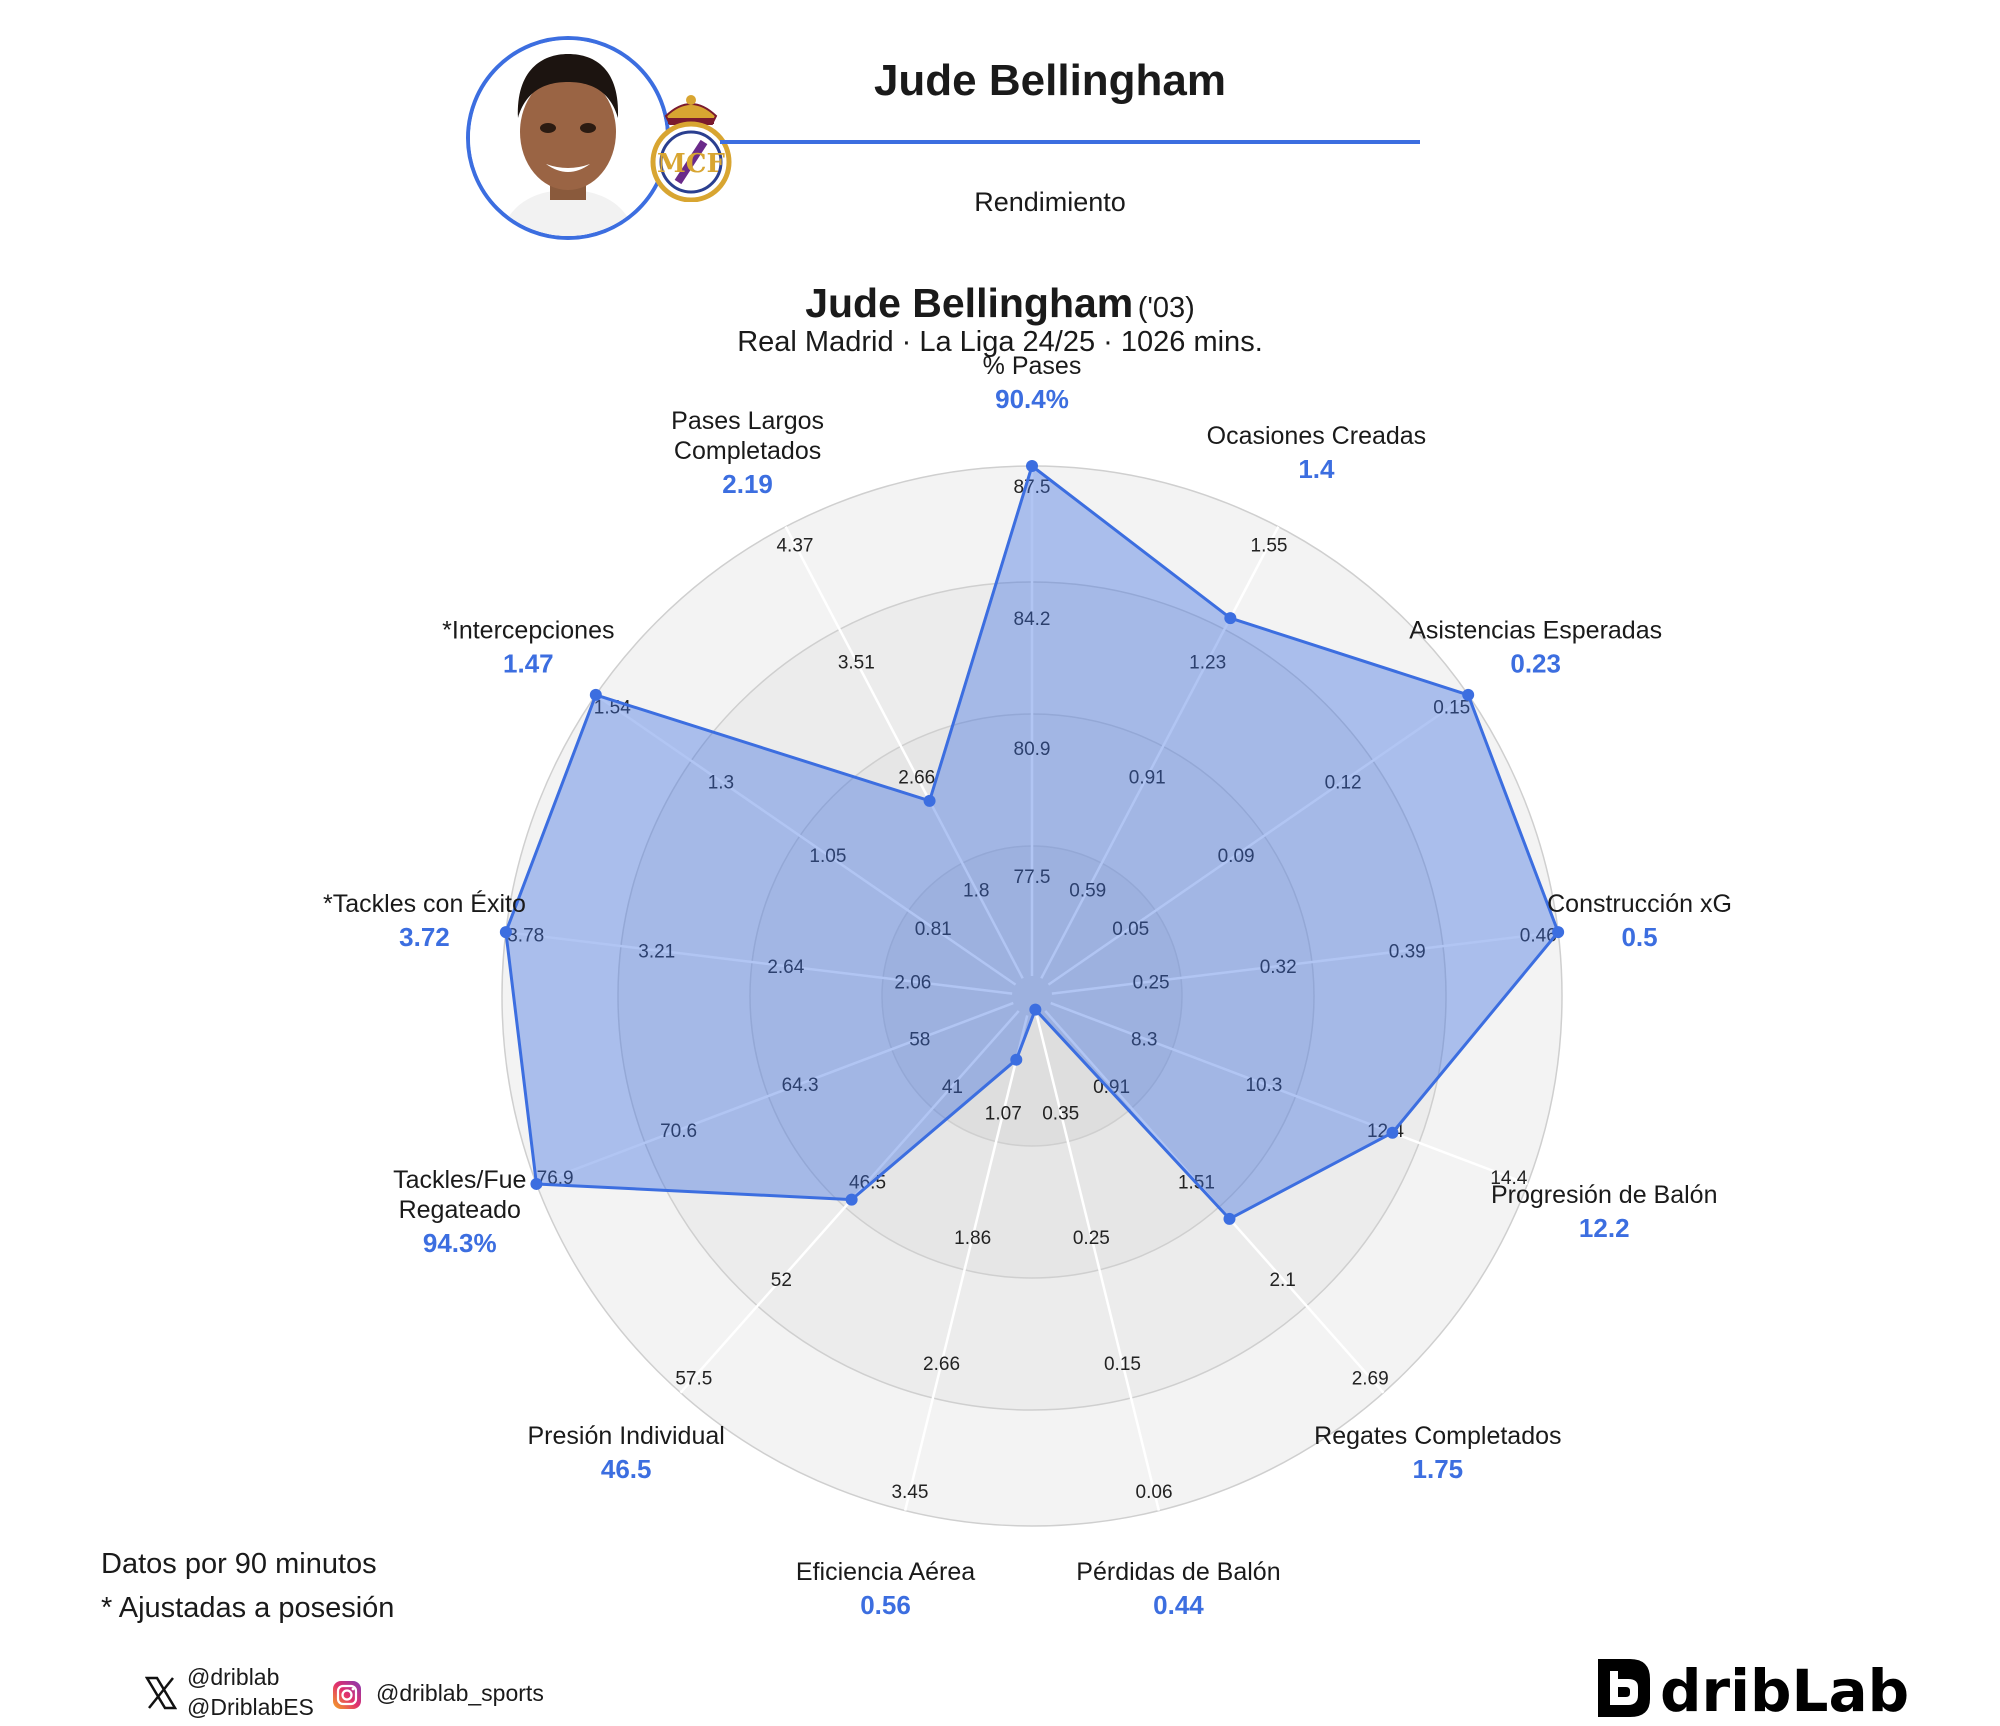 The image size is (2000, 1726). What do you see at coordinates (1060, 1114) in the screenshot?
I see `radar-tick-label: 0.35` at bounding box center [1060, 1114].